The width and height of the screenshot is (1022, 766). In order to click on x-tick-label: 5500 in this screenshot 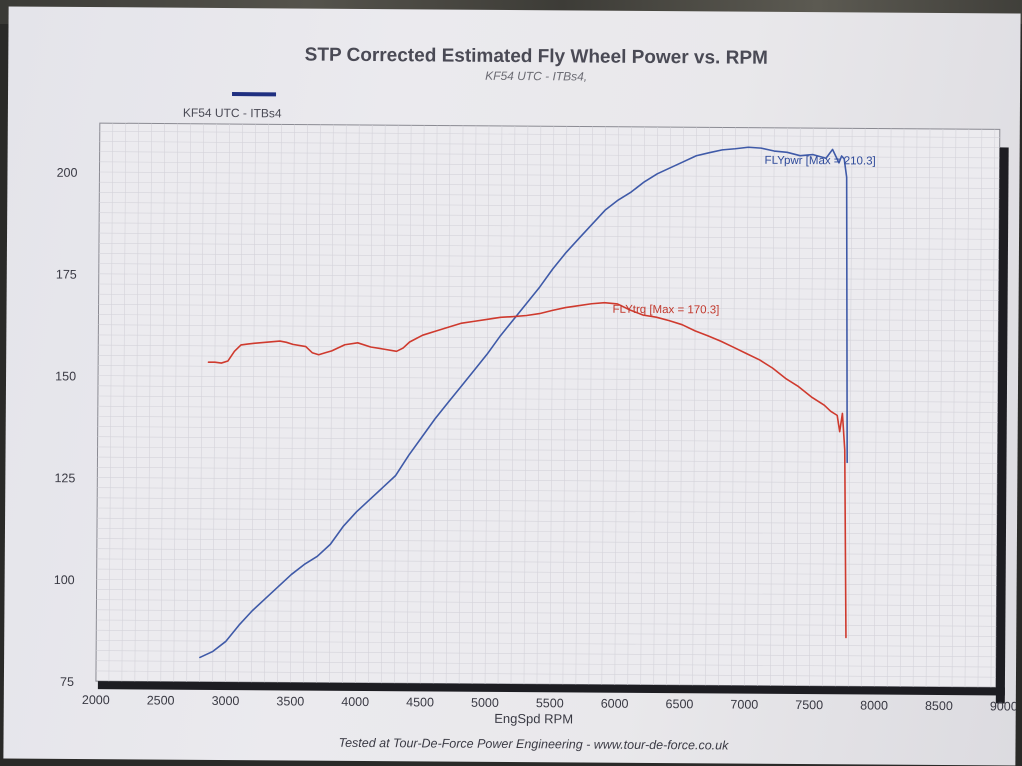, I will do `click(550, 703)`.